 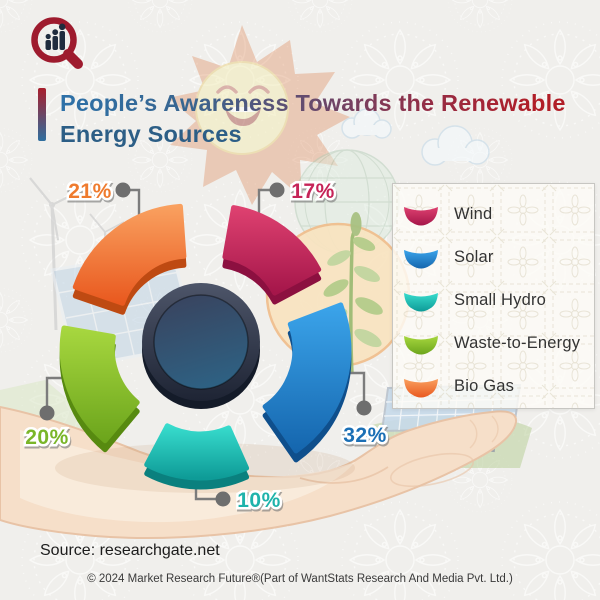 What do you see at coordinates (259, 500) in the screenshot?
I see `percent-label-small-hydro: 10%` at bounding box center [259, 500].